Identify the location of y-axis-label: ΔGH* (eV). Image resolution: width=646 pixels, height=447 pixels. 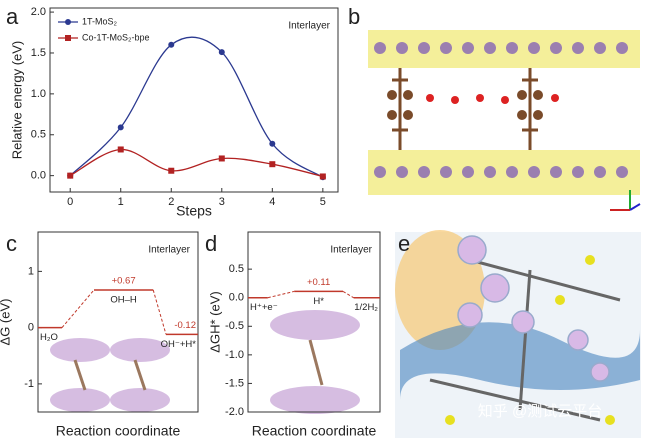
(214, 321).